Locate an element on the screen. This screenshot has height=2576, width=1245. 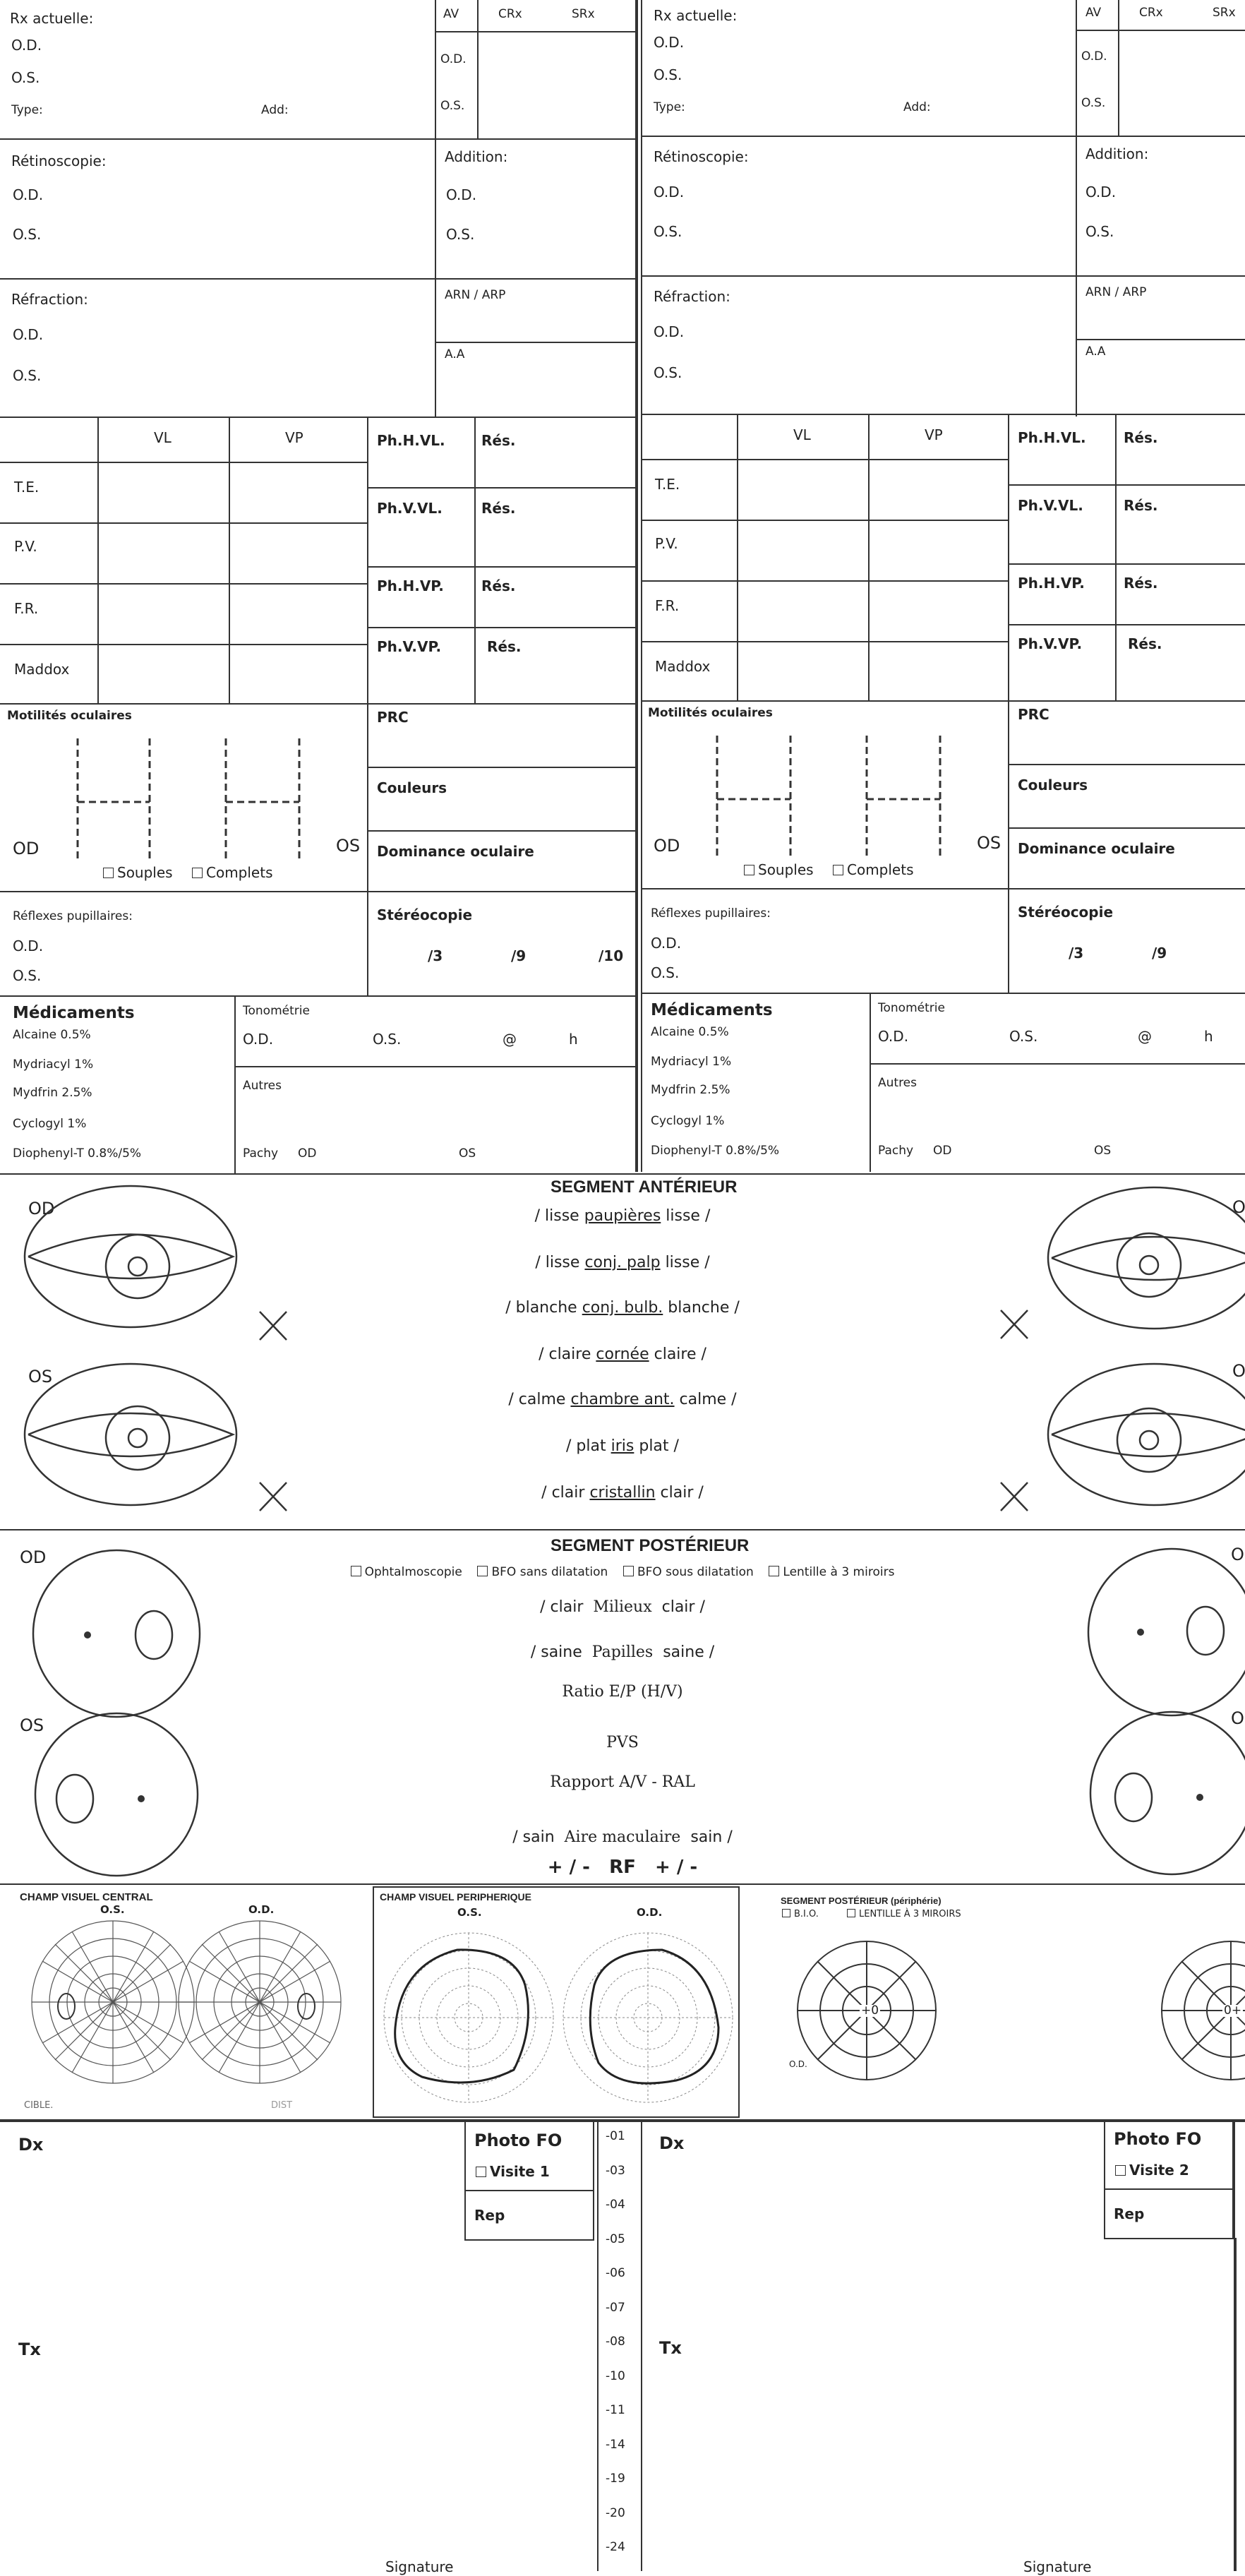
pv-label: P.V. is located at coordinates (666, 543).